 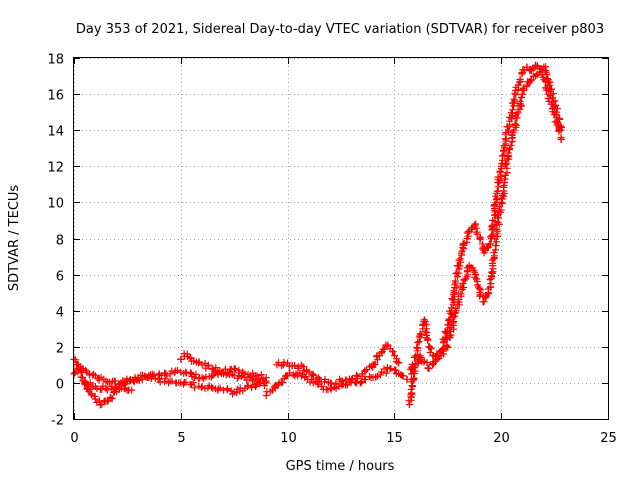 I want to click on series-track-d, so click(x=223, y=366).